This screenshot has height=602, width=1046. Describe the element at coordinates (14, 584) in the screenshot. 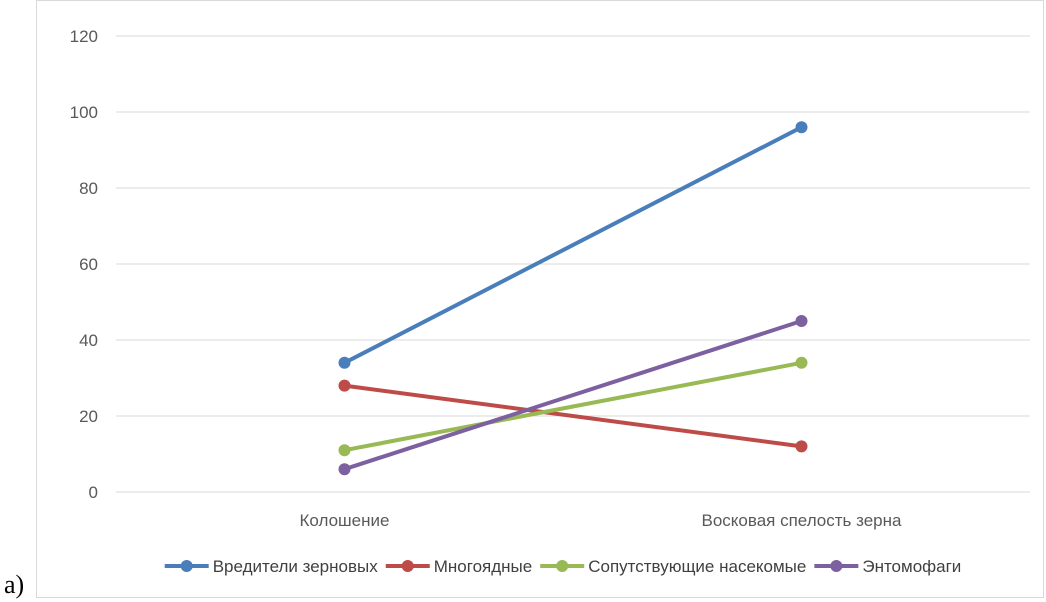

I see `panel-label: а)` at that location.